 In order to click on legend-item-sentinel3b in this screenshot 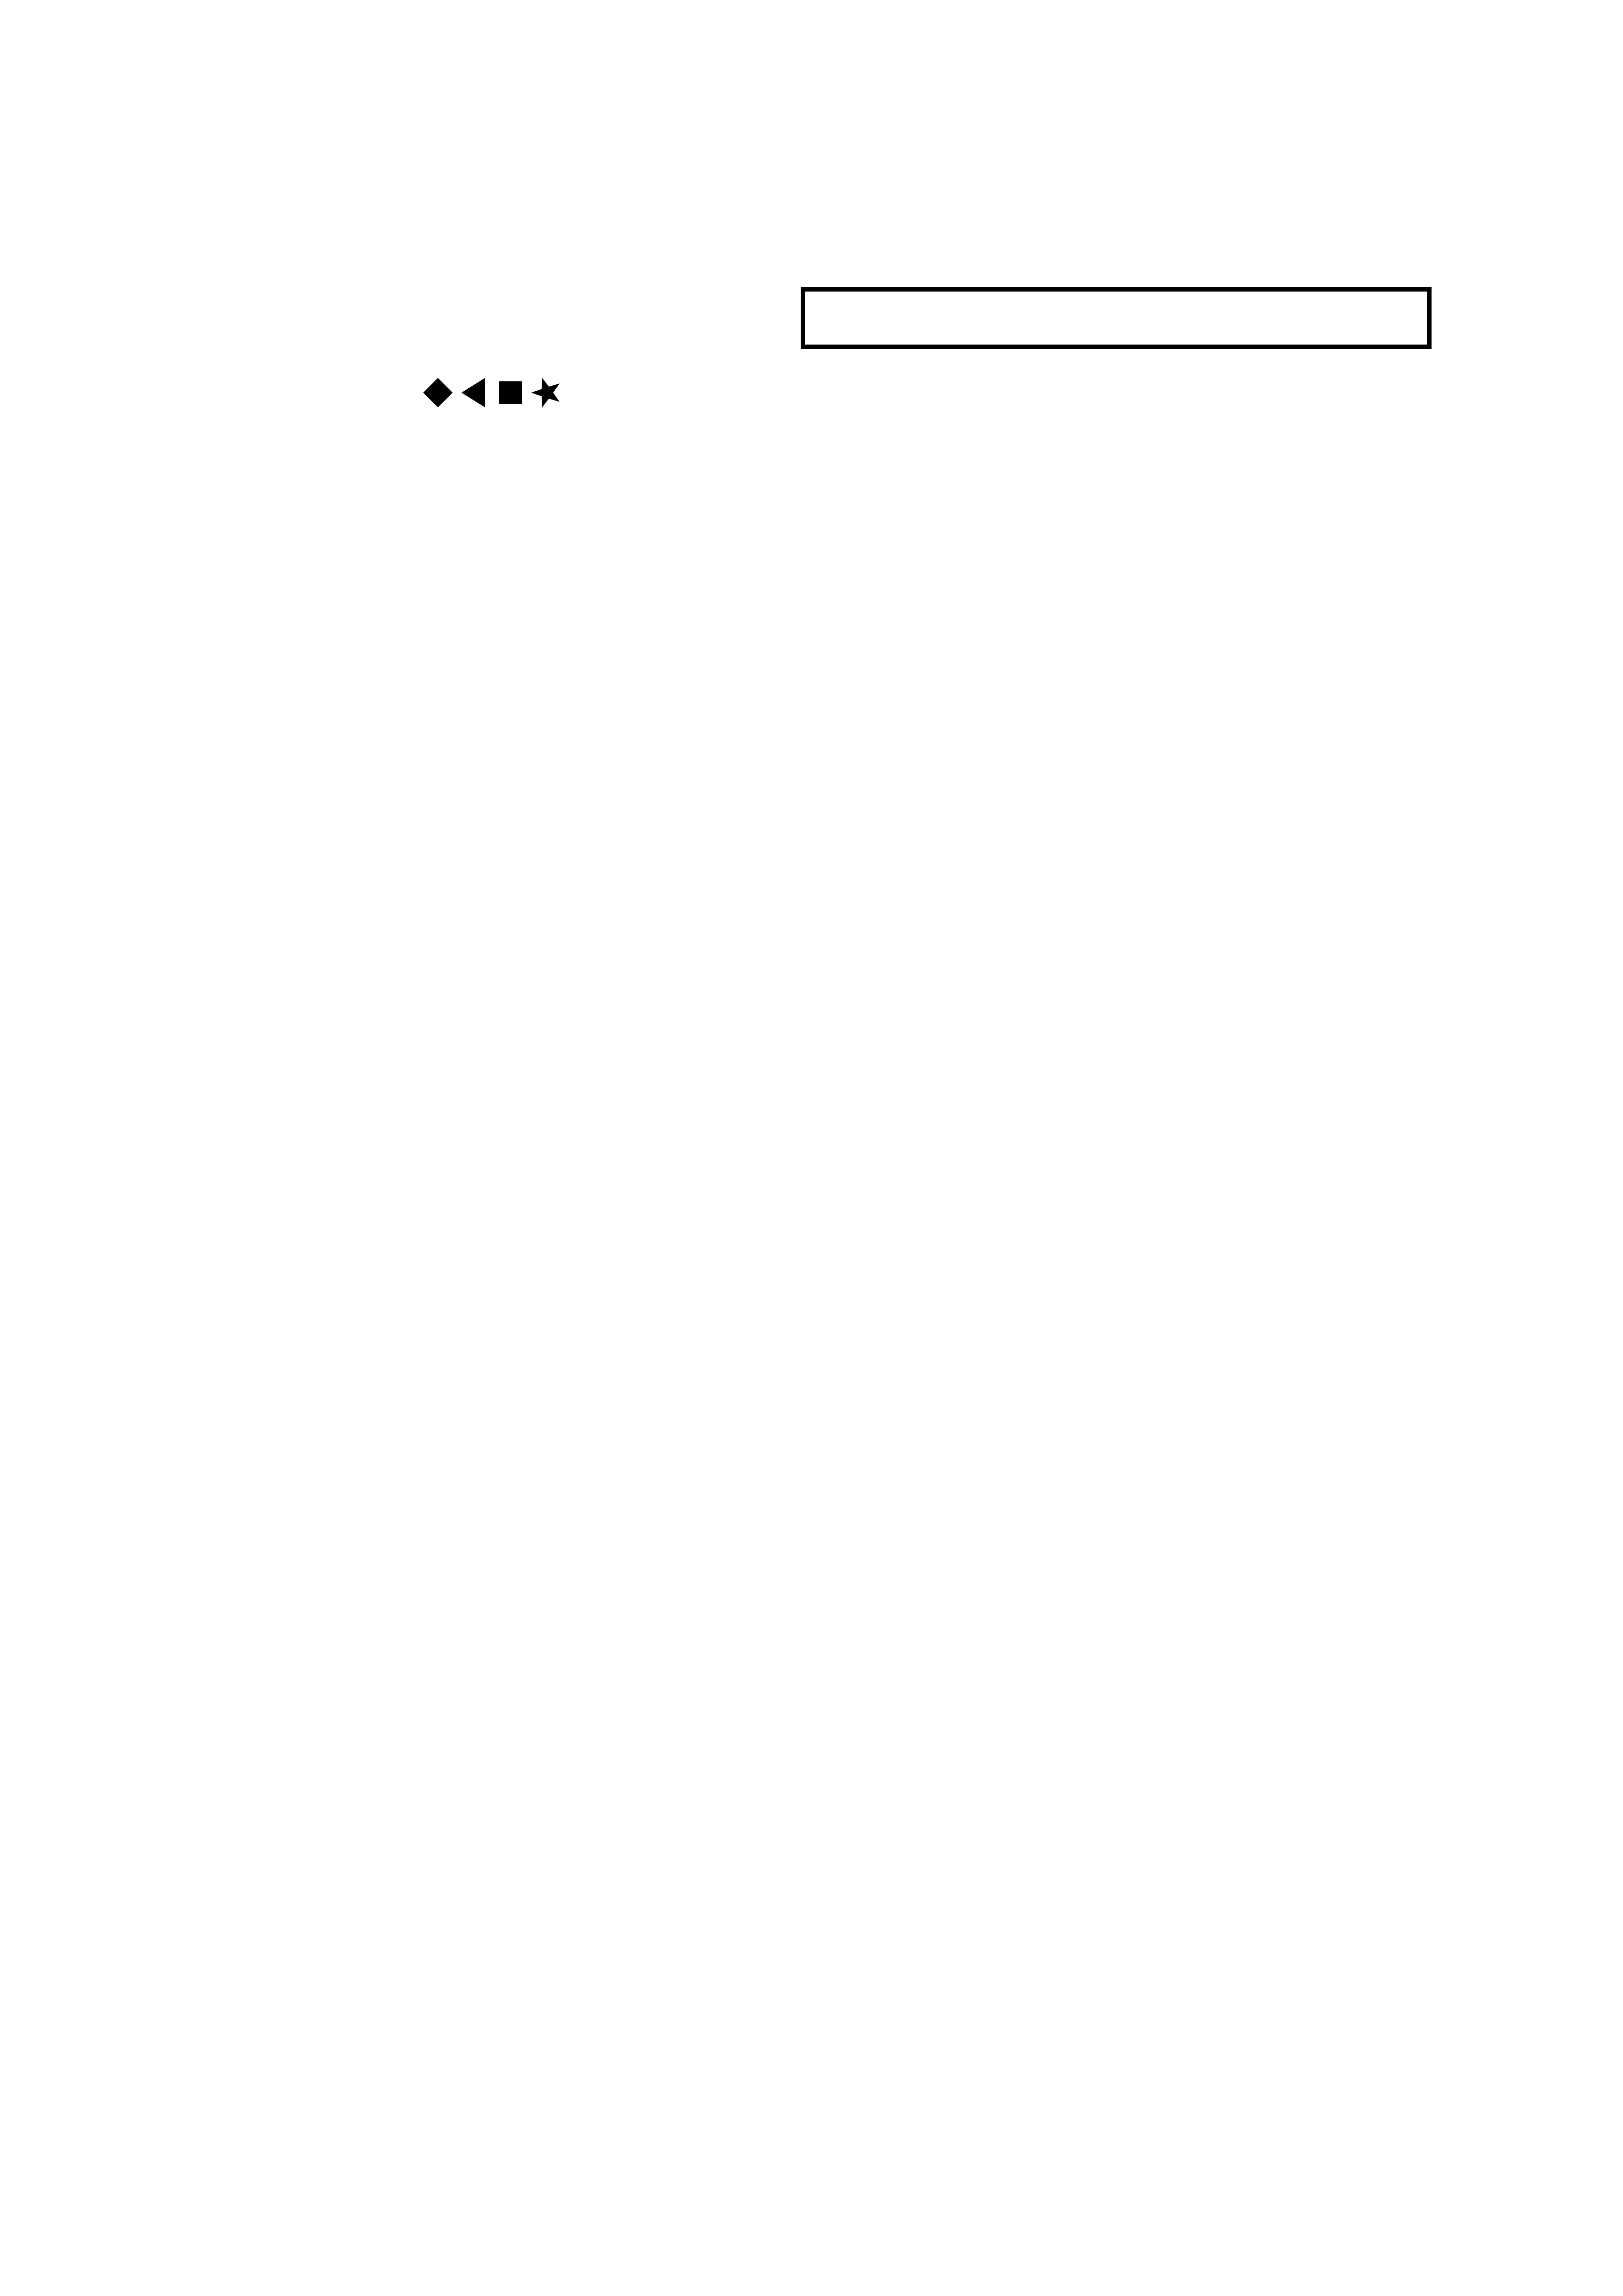, I will do `click(510, 392)`.